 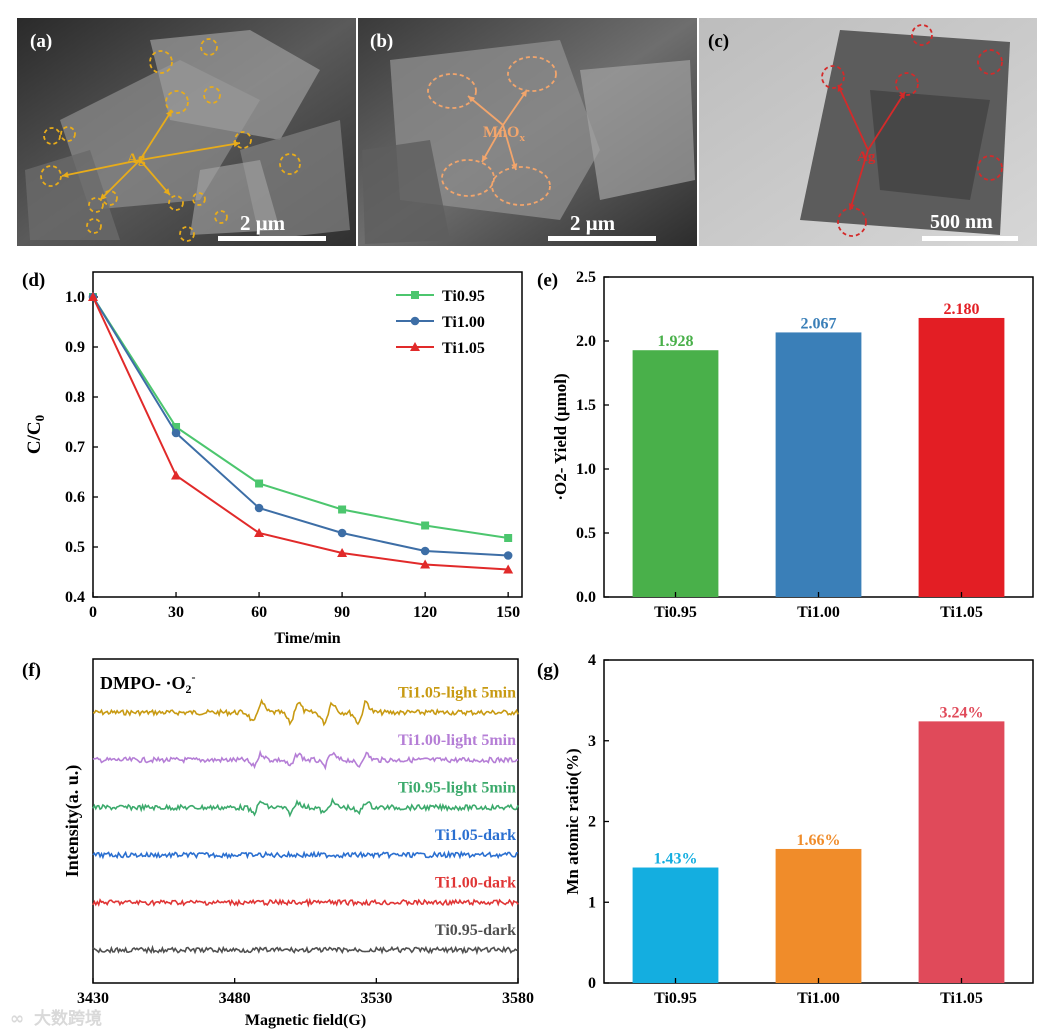 I want to click on spectrum-Ti0.95-light 5min, so click(x=305, y=807).